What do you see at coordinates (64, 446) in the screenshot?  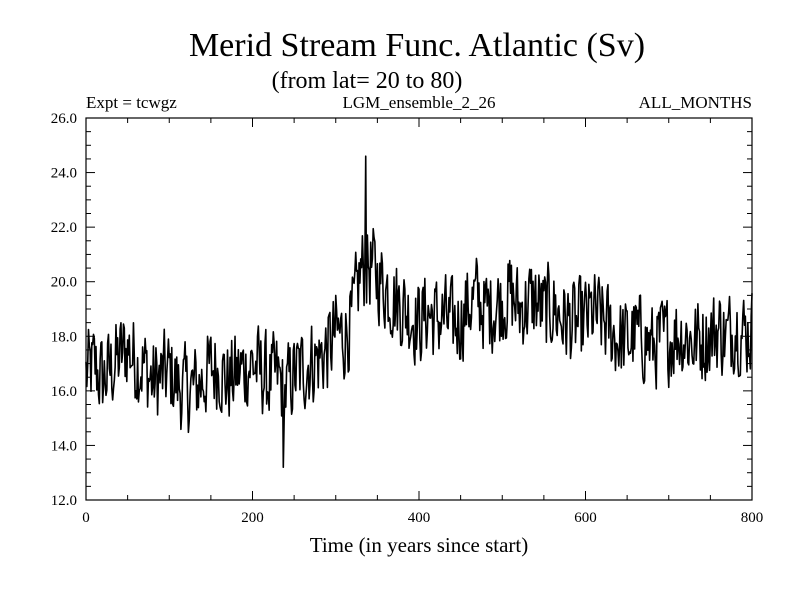 I see `y-tick-label: 14.0` at bounding box center [64, 446].